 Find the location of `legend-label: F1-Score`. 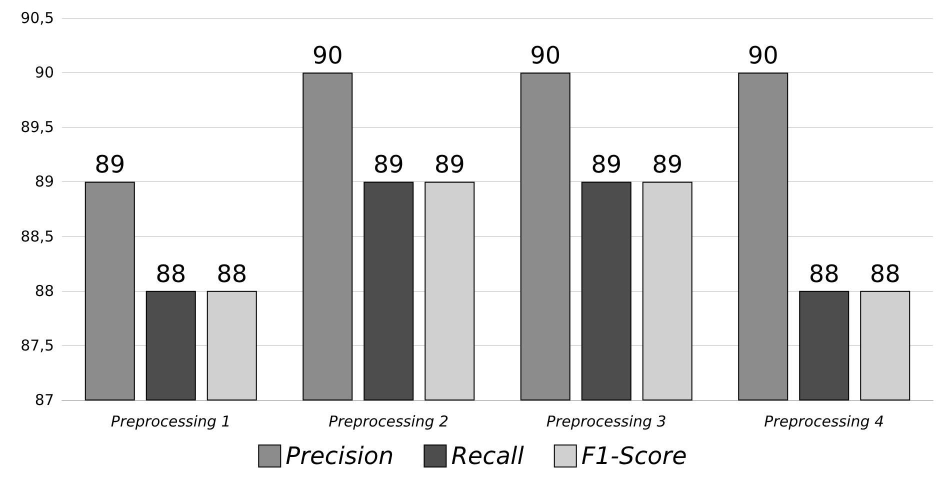

legend-label: F1-Score is located at coordinates (634, 456).